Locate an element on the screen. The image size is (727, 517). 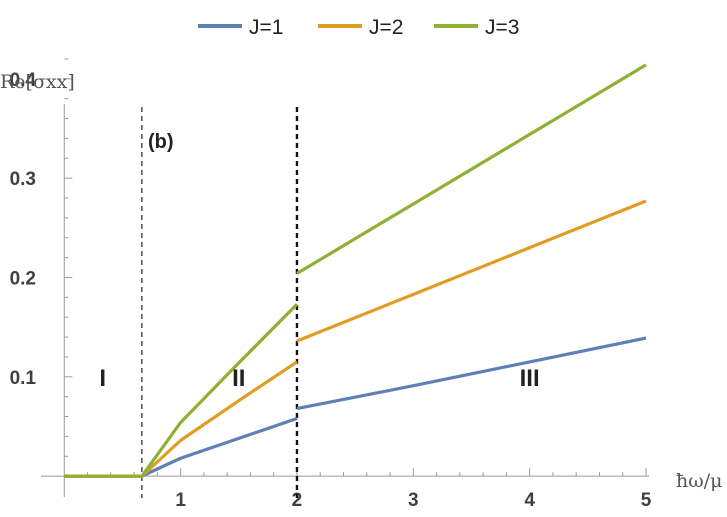
y-tick-label: 0.4 is located at coordinates (23, 80).